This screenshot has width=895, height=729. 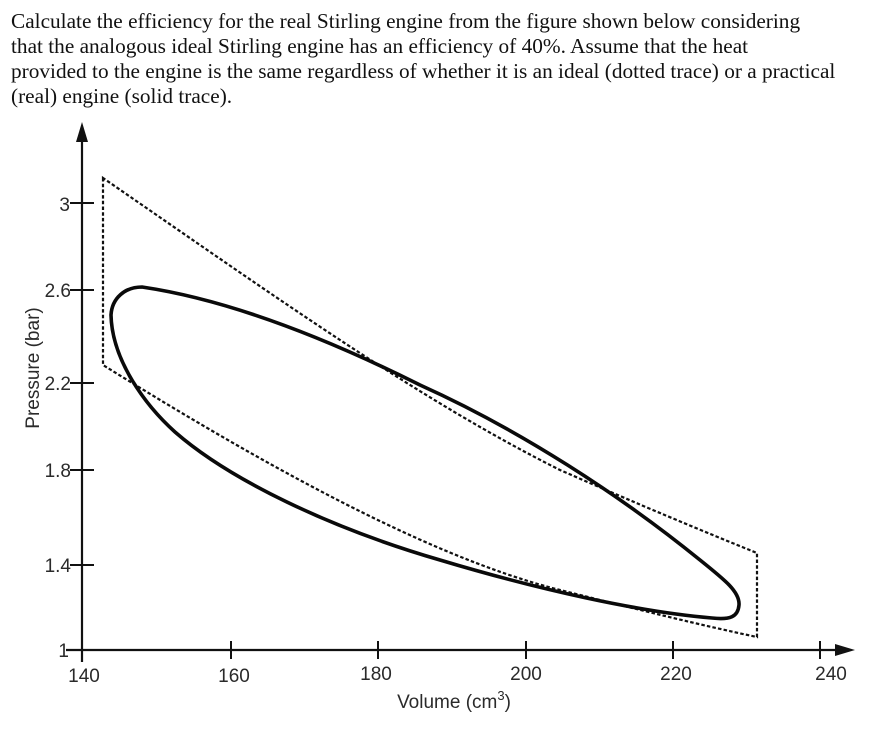 I want to click on x-axis: 140 160 180 200 220 240 Volume (cm3), so click(x=460, y=677).